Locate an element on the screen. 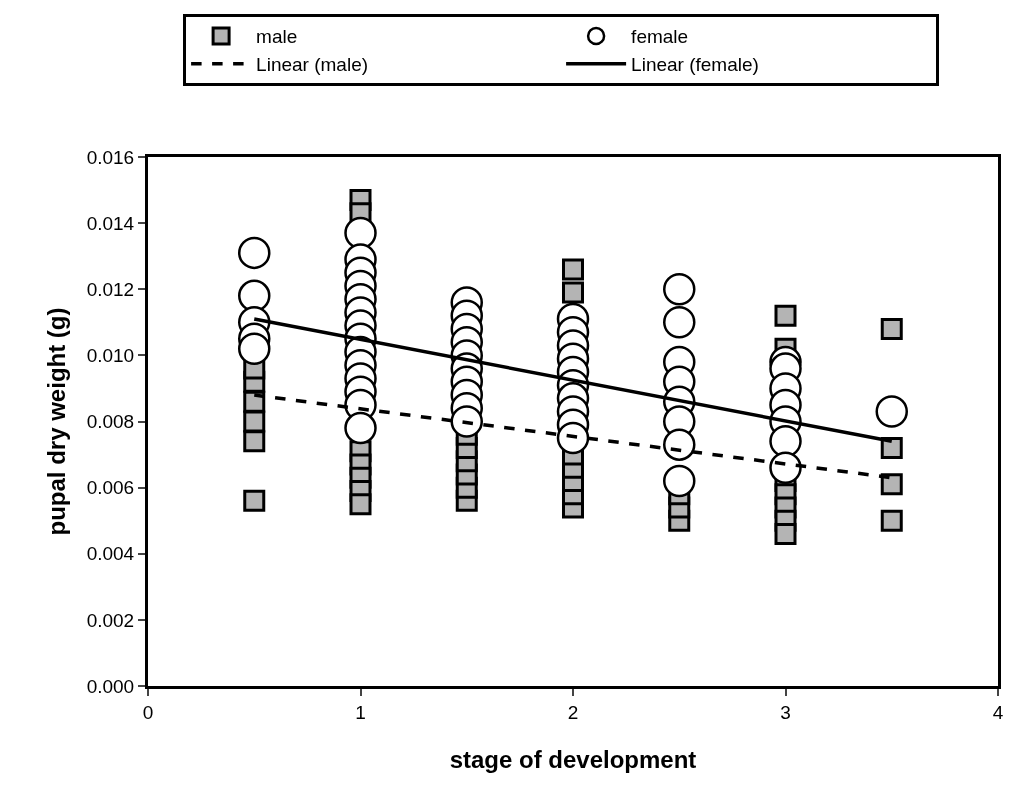  y-tick-label: 0.012 is located at coordinates (110, 289).